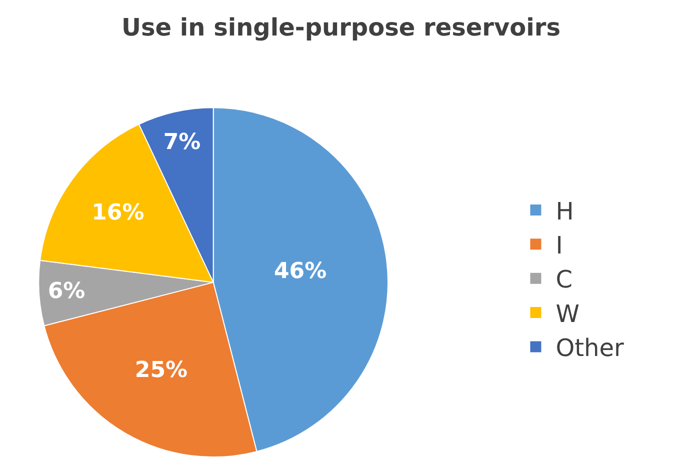 The width and height of the screenshot is (682, 462). Describe the element at coordinates (341, 27) in the screenshot. I see `chart-title: Use in single-purpose reservoirs` at that location.